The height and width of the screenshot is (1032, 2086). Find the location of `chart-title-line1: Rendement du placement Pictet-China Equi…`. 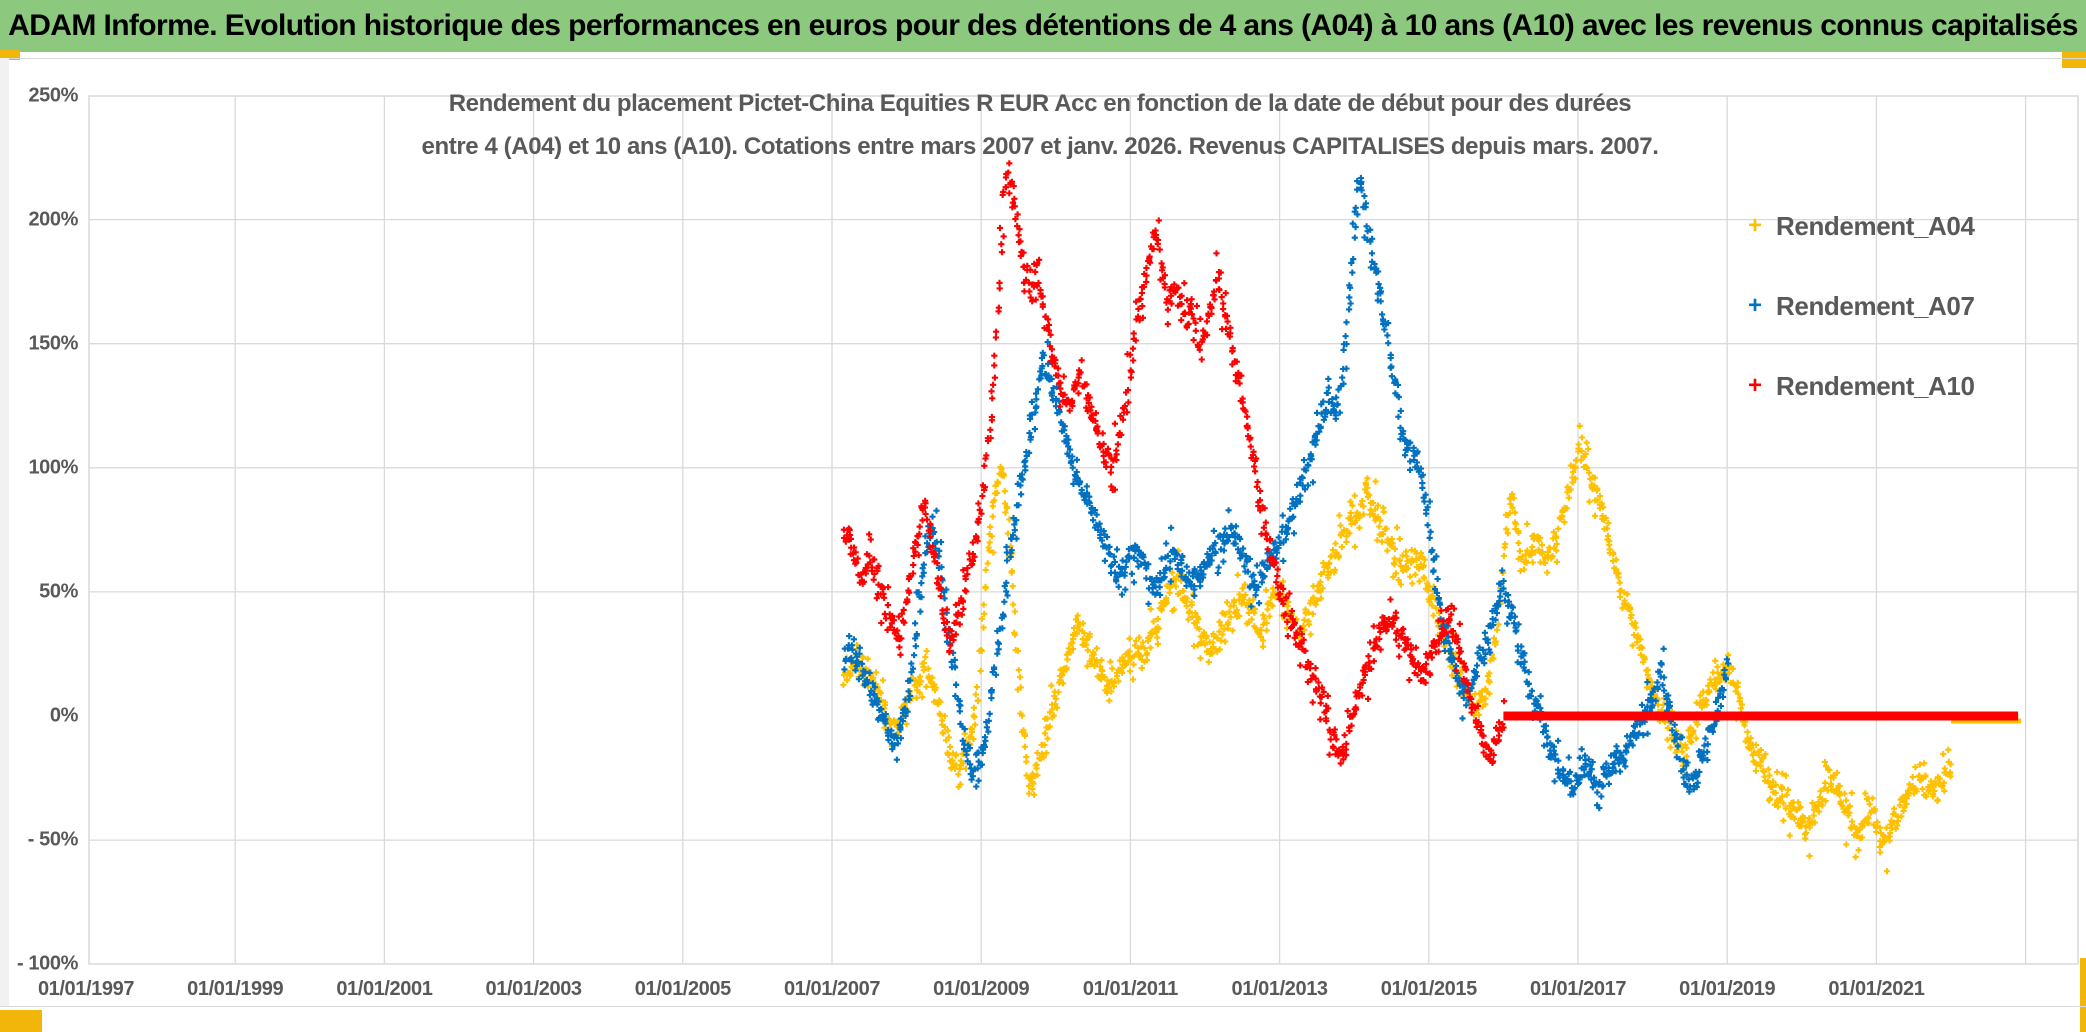

chart-title-line1: Rendement du placement Pictet-China Equi… is located at coordinates (1040, 103).